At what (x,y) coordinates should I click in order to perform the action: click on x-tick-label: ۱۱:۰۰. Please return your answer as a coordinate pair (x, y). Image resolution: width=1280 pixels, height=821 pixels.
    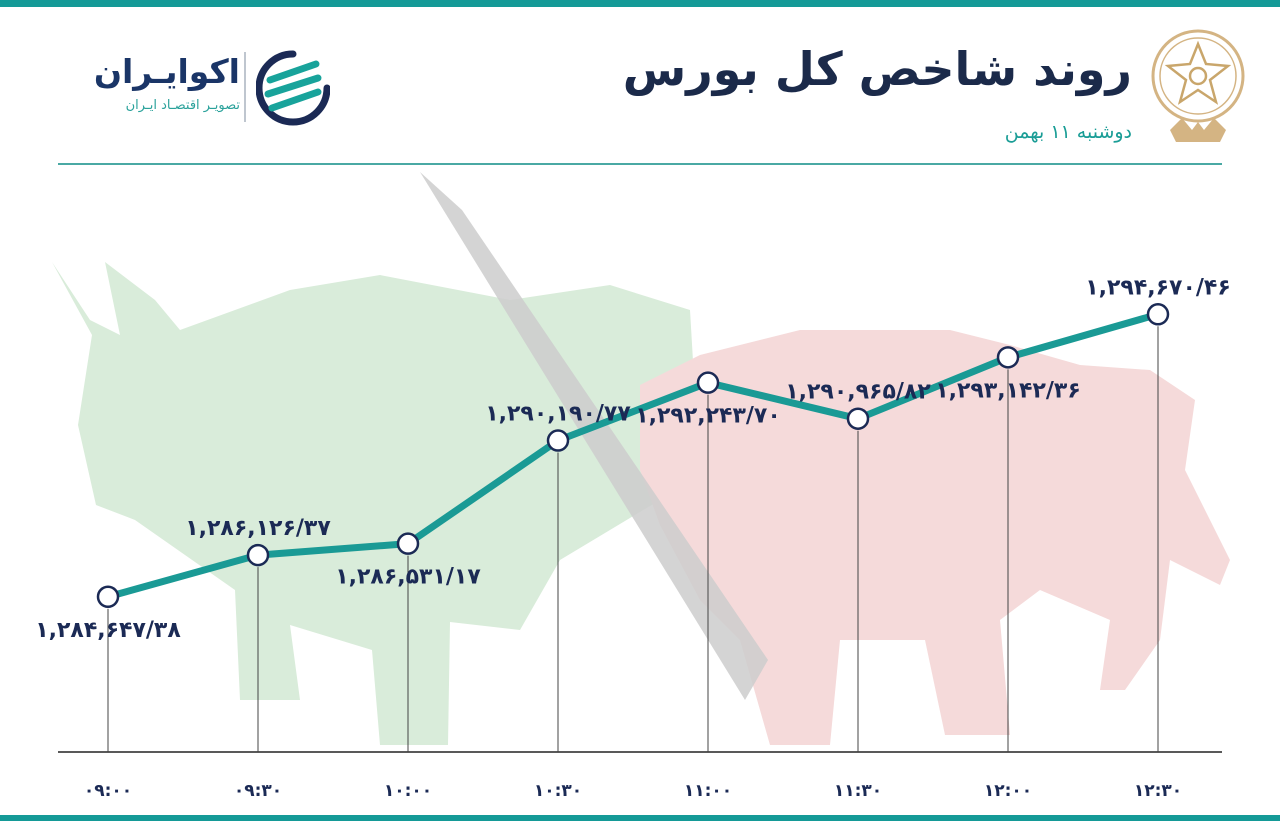
    Looking at the image, I should click on (708, 791).